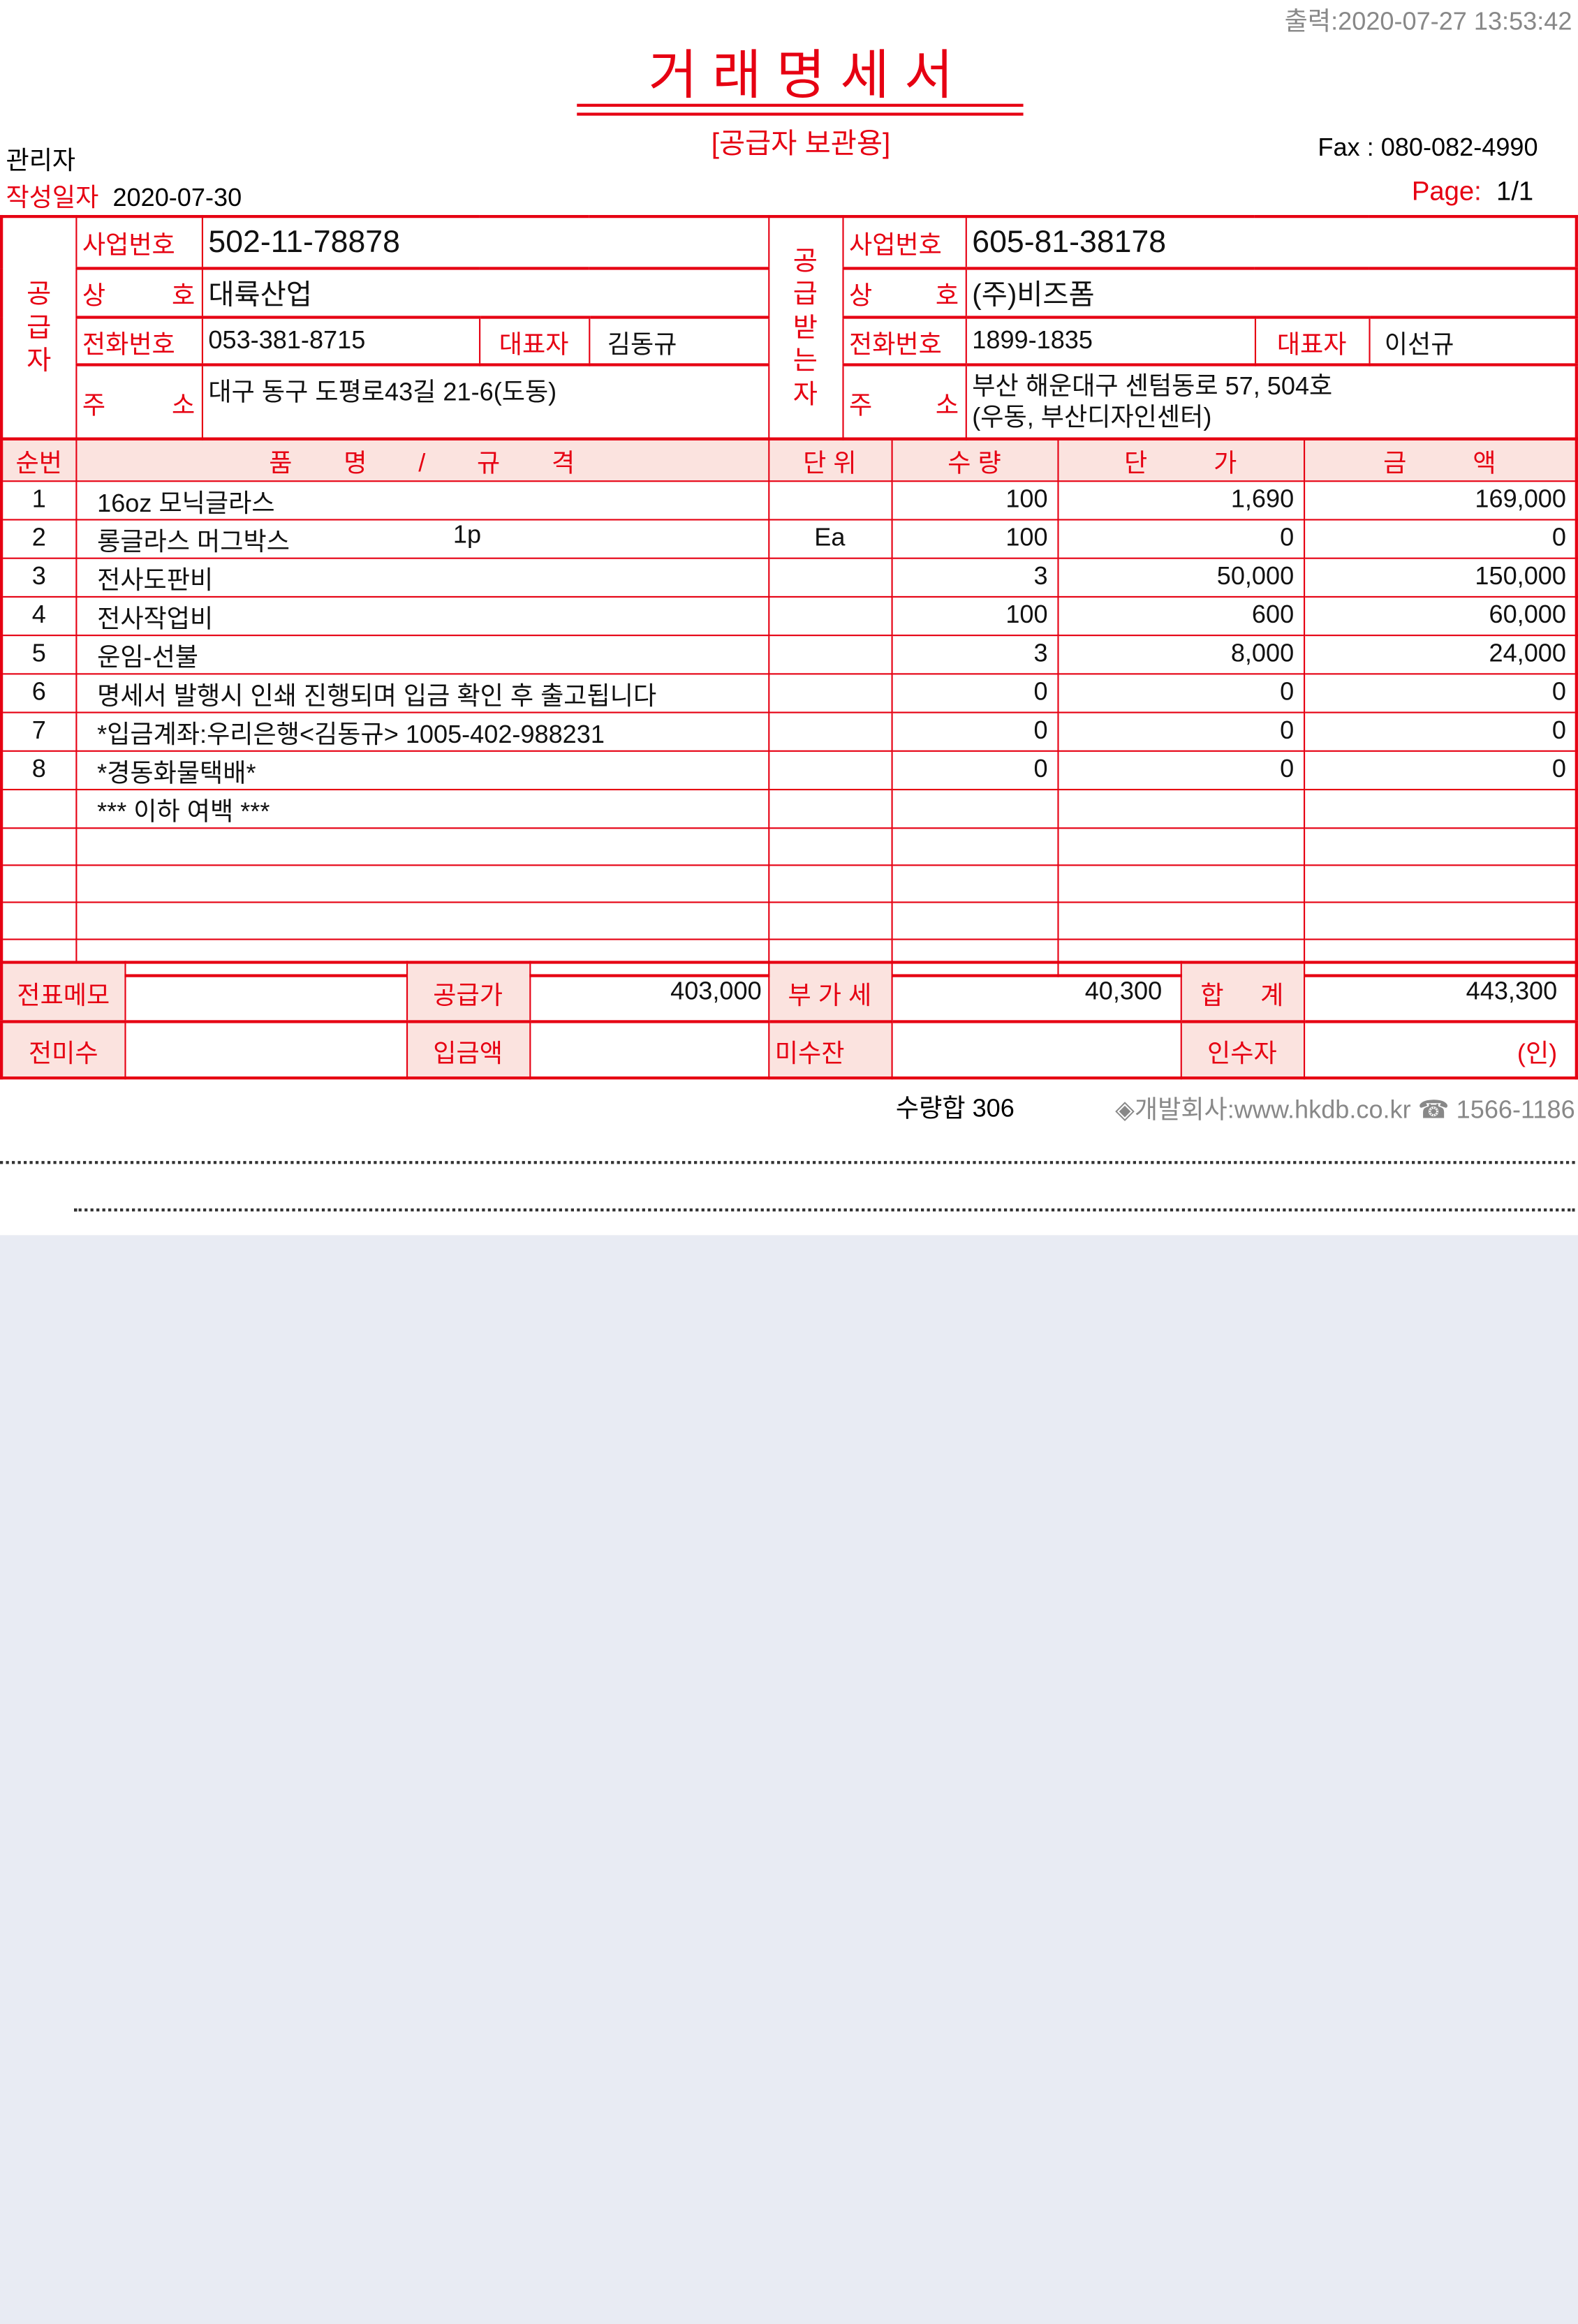 Image resolution: width=1578 pixels, height=2324 pixels. What do you see at coordinates (39, 500) in the screenshot?
I see `item-no: 1` at bounding box center [39, 500].